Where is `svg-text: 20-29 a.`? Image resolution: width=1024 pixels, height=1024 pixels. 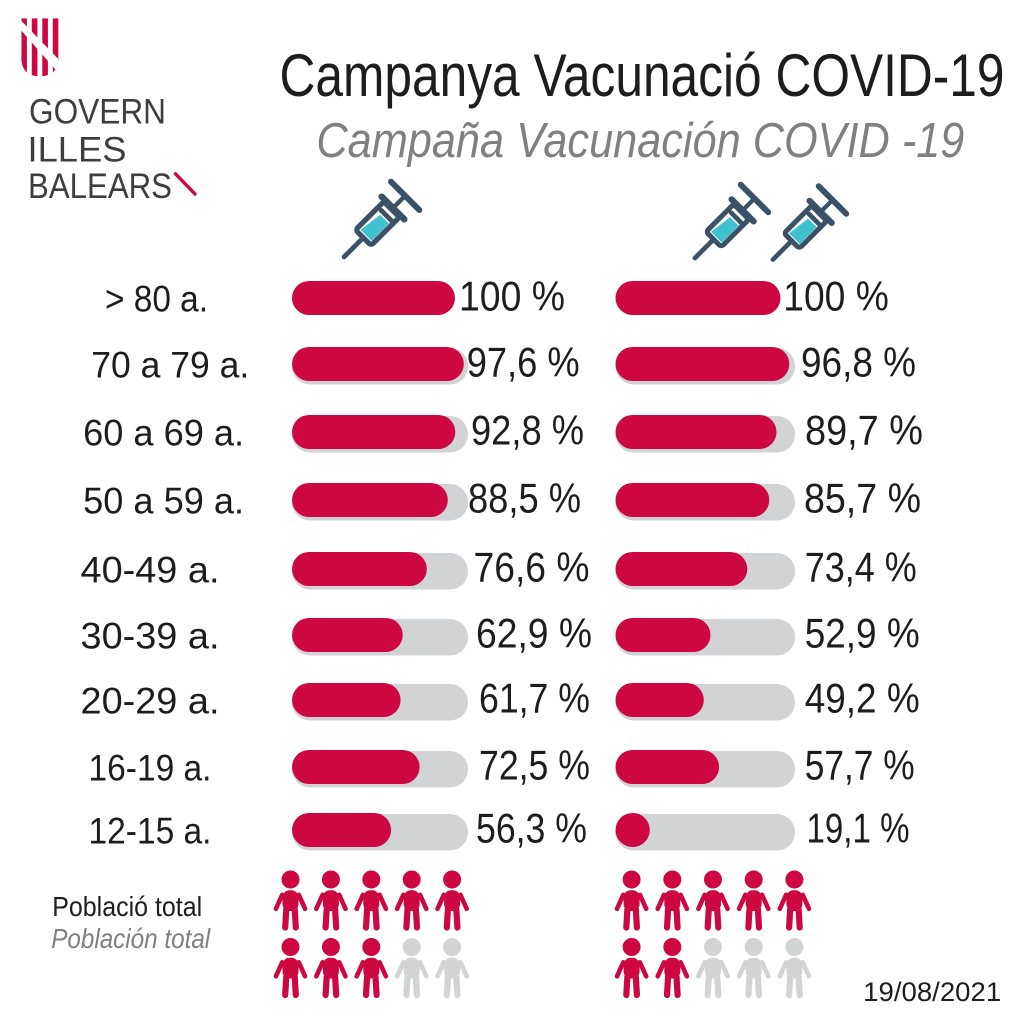 svg-text: 20-29 a. is located at coordinates (150, 701).